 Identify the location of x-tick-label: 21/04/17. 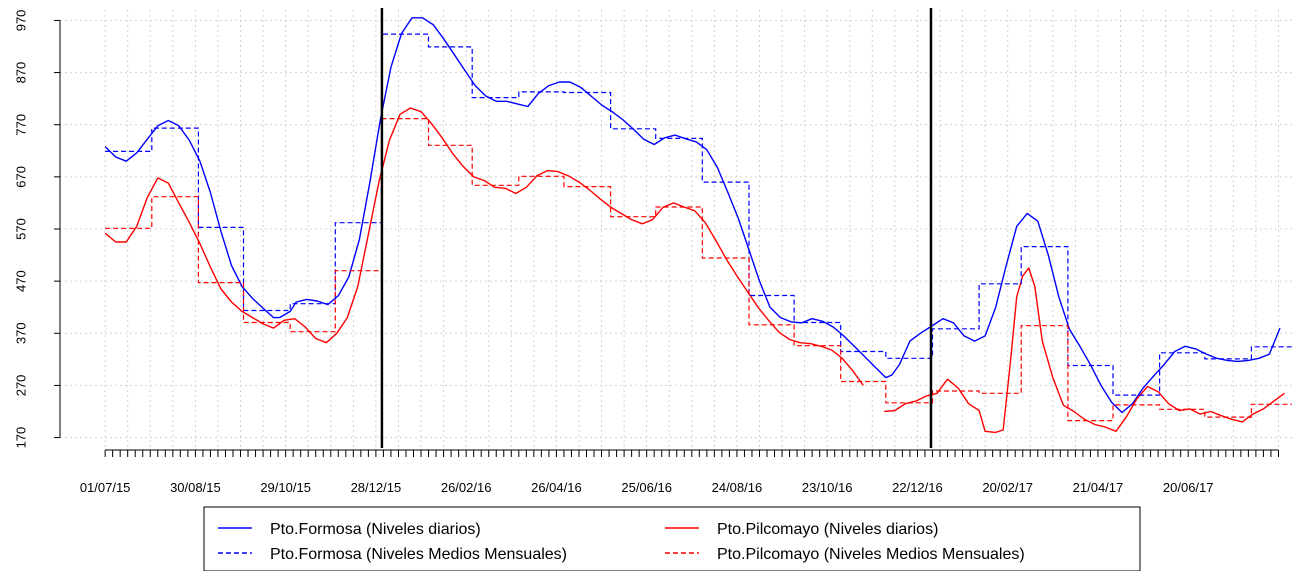
(1098, 487).